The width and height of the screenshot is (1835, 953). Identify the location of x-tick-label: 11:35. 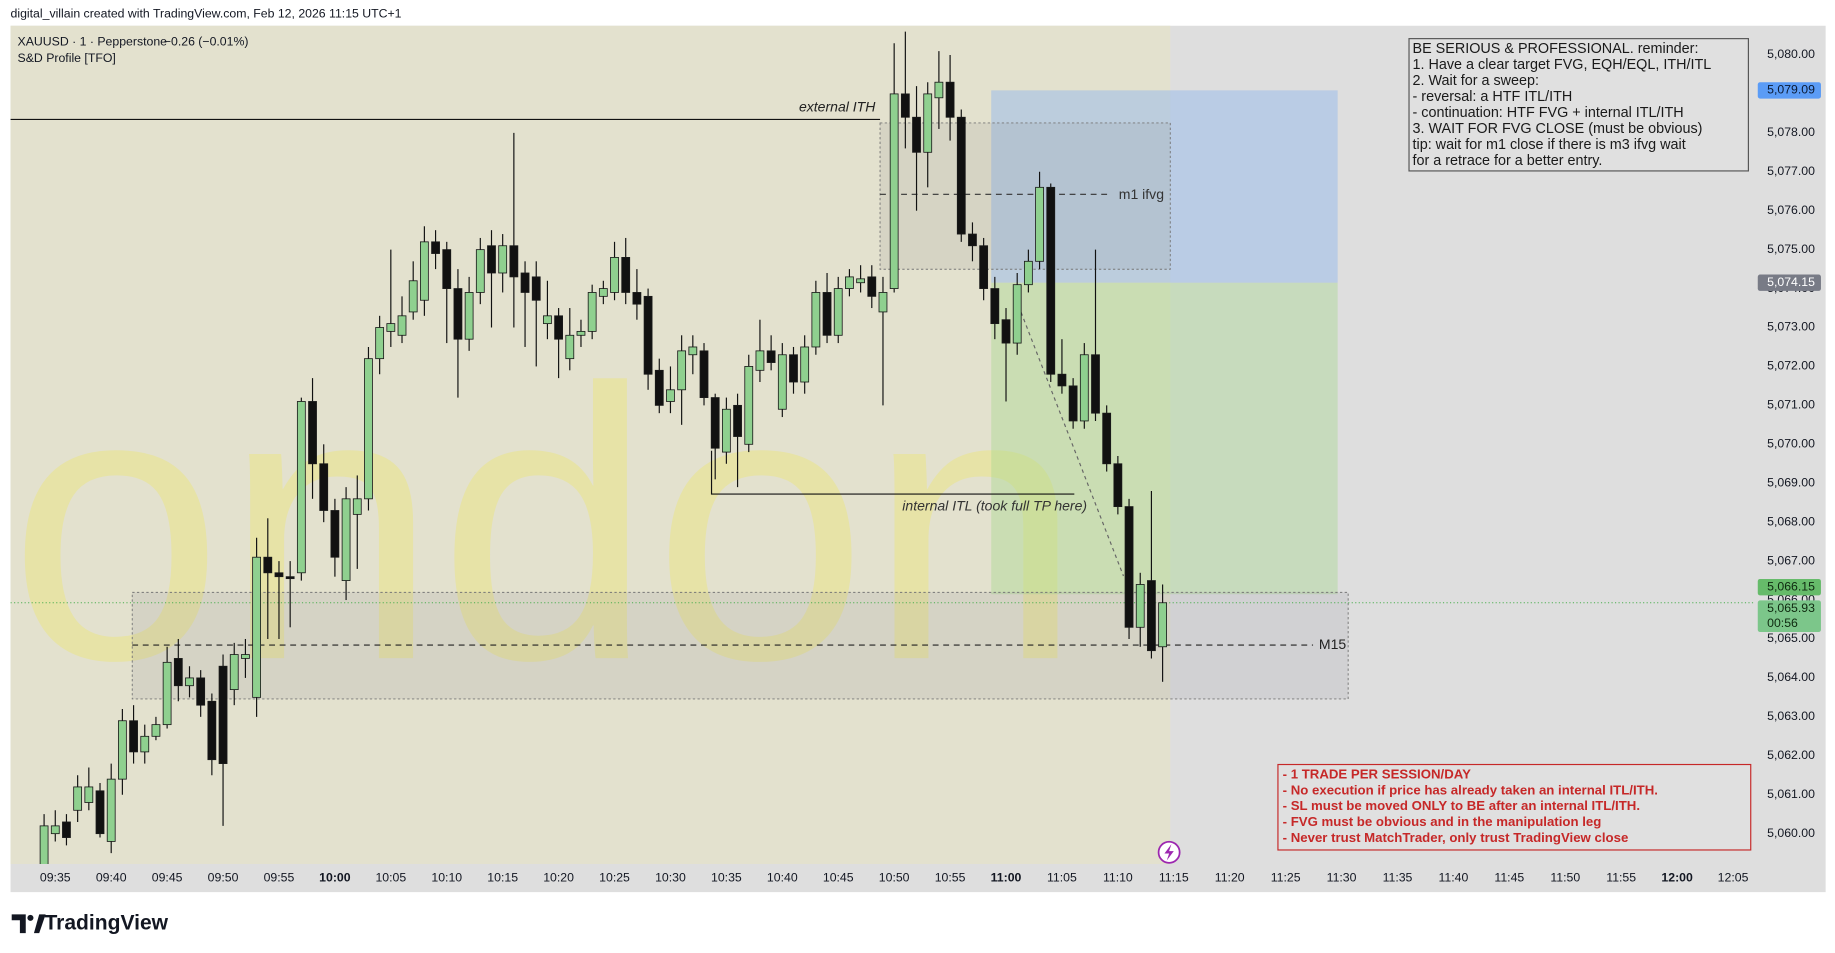
(1398, 877).